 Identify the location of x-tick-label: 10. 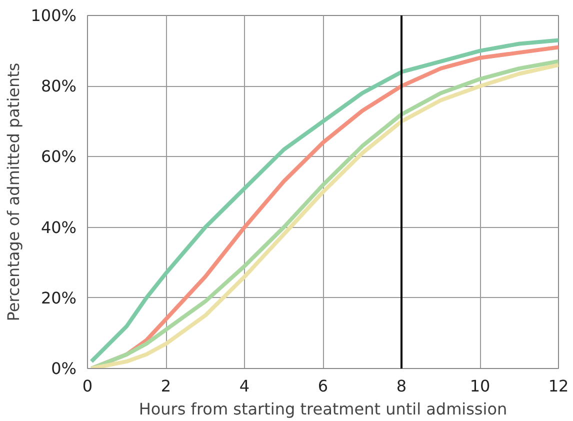
(480, 386).